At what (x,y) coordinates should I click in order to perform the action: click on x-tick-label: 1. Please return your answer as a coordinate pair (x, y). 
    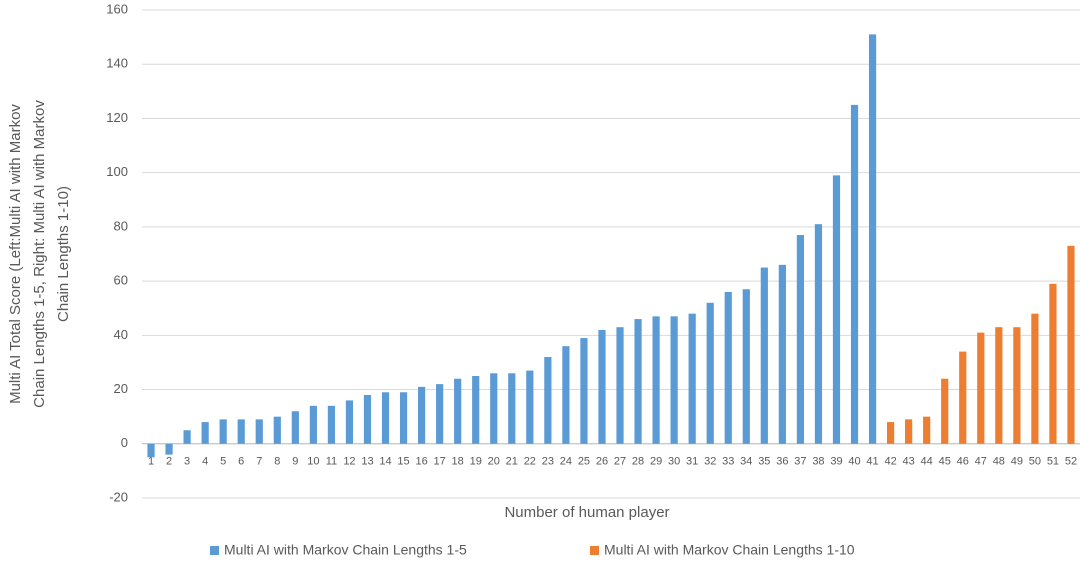
    Looking at the image, I should click on (151, 462).